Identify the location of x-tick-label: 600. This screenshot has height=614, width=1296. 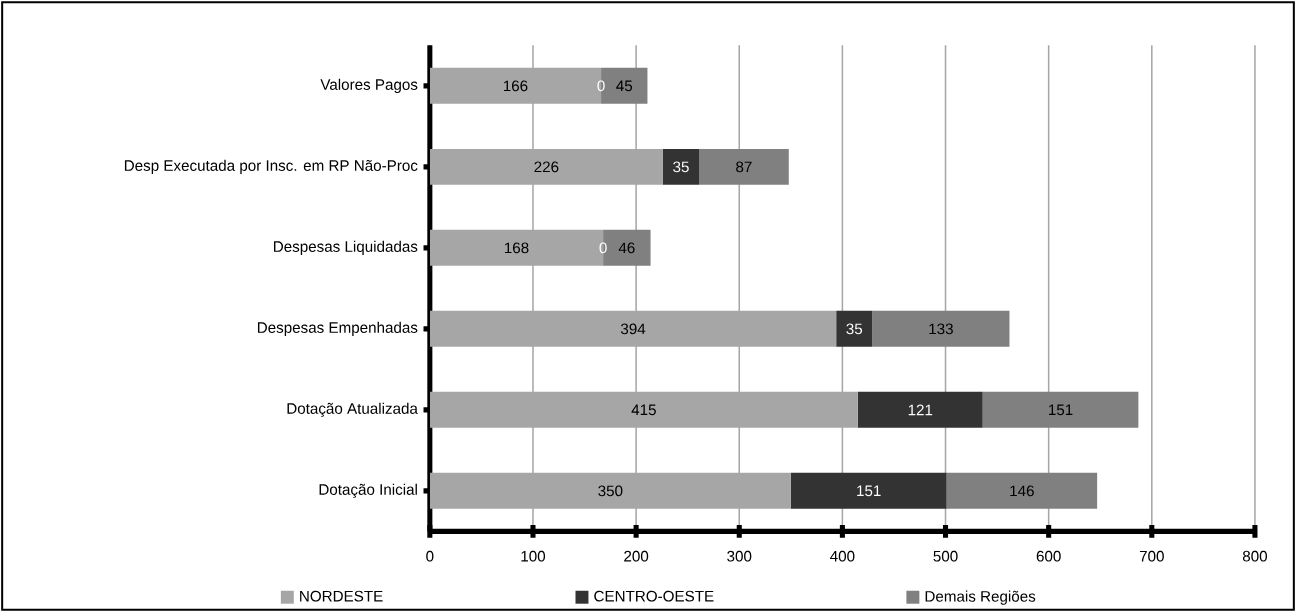
(1048, 556).